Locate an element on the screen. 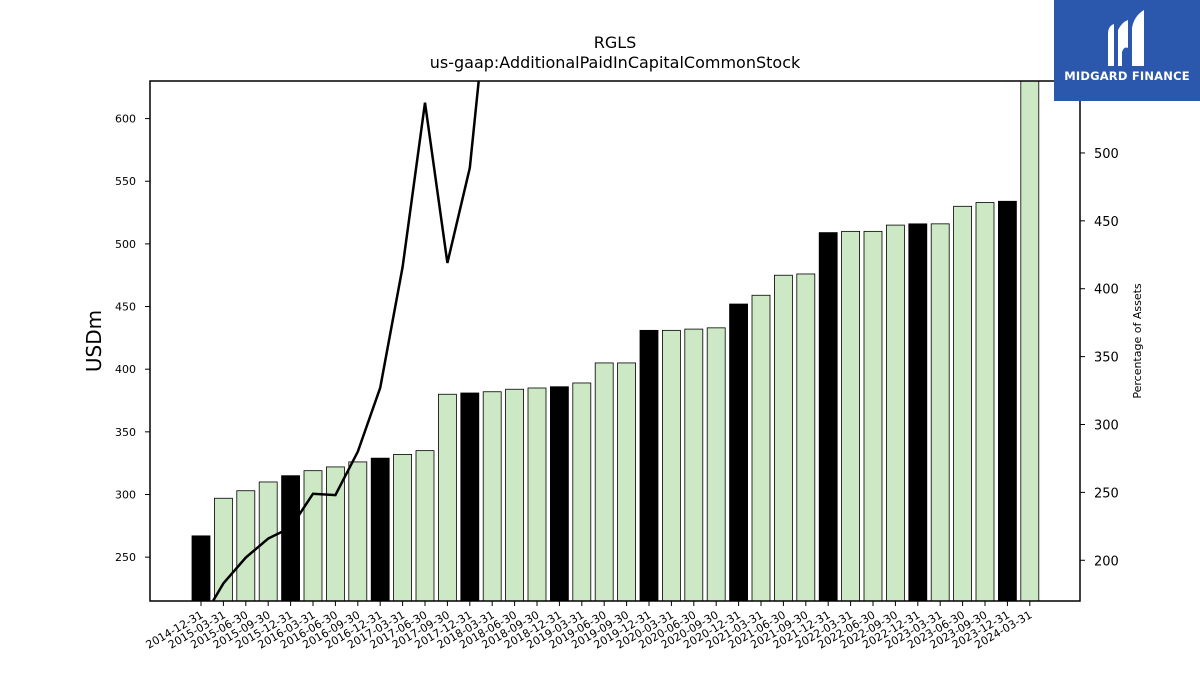 This screenshot has height=675, width=1200. y2-axis: 200 250 300 350 400 450 500 is located at coordinates (1099, 358).